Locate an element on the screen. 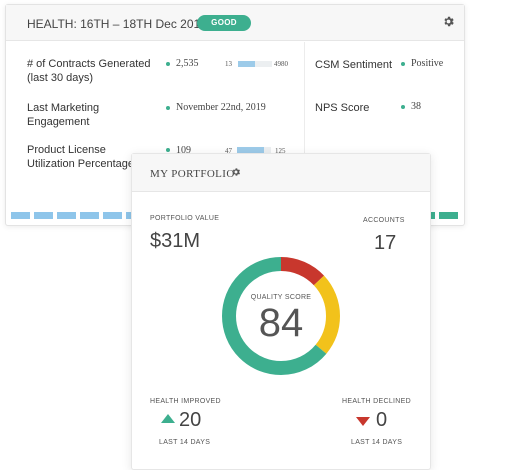 The width and height of the screenshot is (507, 470). portfolio-value-label: PORTFOLIO VALUE is located at coordinates (185, 218).